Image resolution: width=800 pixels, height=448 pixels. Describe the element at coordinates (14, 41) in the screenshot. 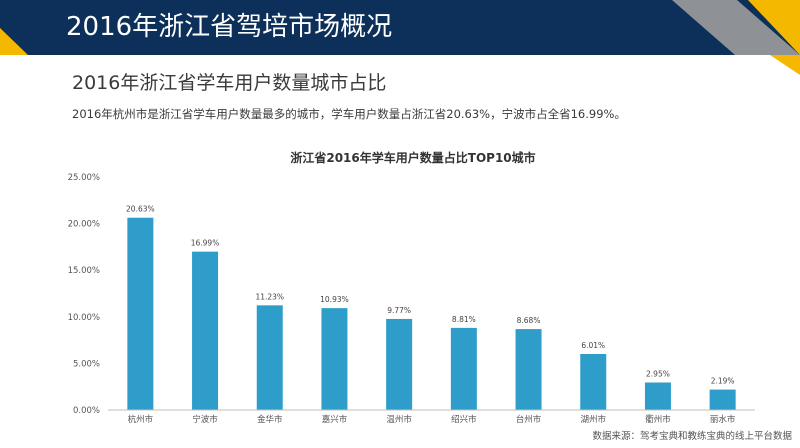

I see `left-yellow-triangle` at that location.